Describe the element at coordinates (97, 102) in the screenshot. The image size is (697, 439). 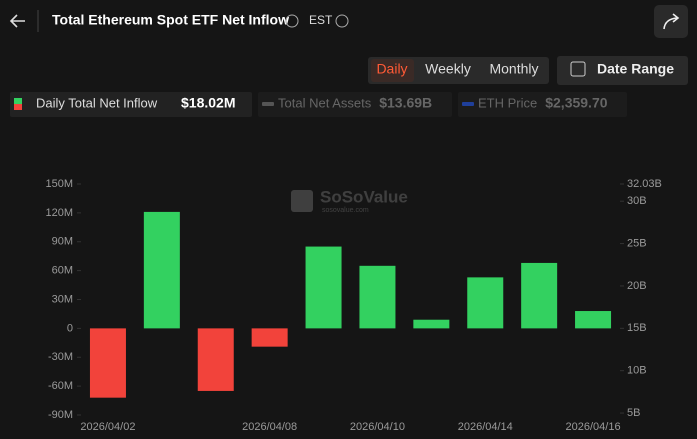
I see `legend-label: Daily Total Net Inflow` at that location.